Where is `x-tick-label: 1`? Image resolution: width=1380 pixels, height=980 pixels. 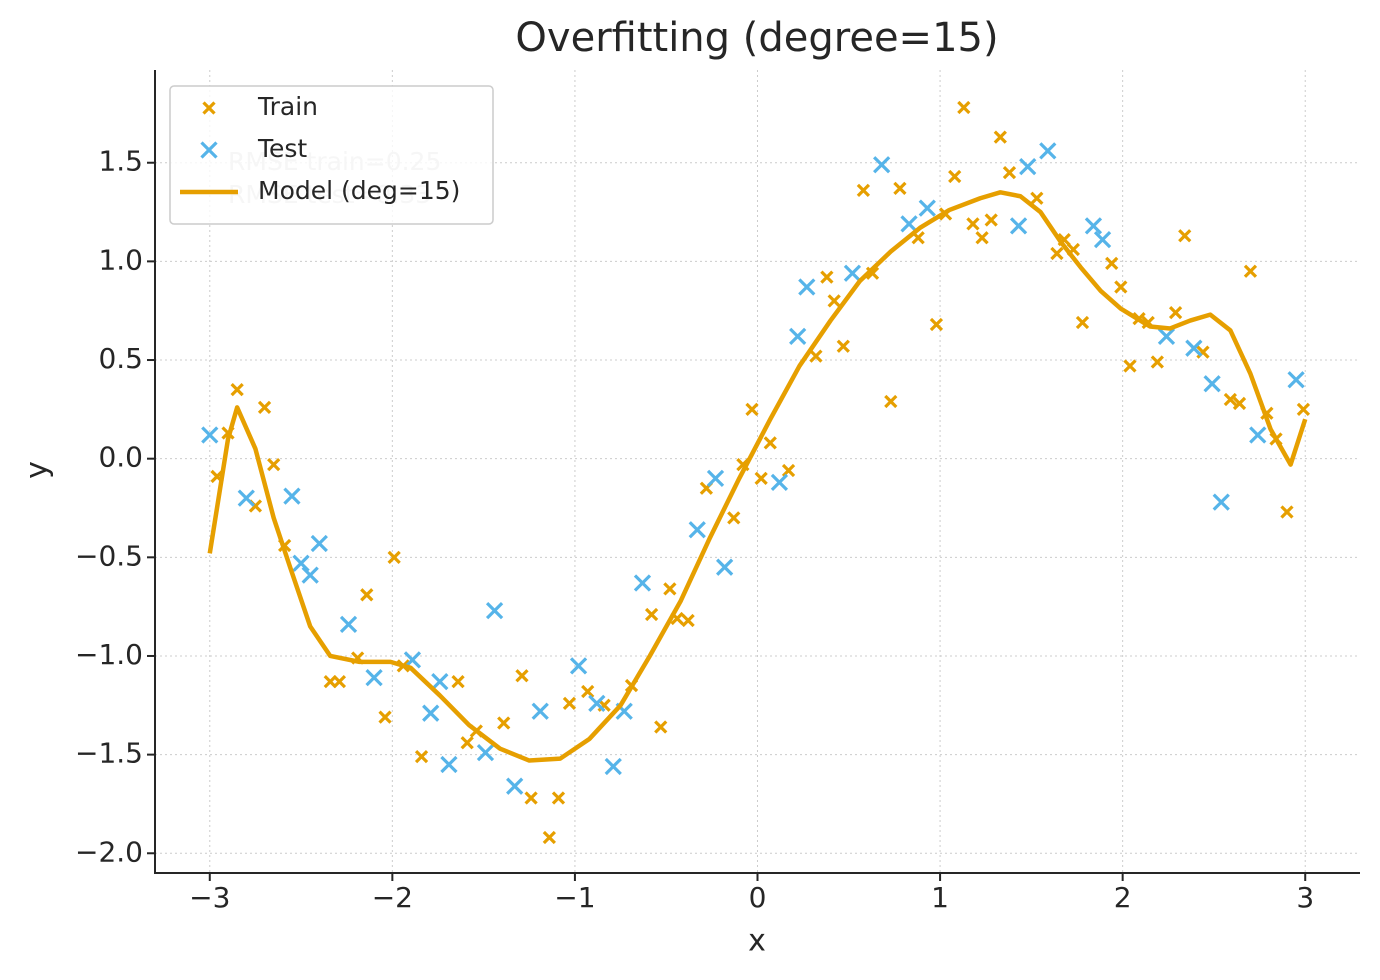 x-tick-label: 1 is located at coordinates (940, 897).